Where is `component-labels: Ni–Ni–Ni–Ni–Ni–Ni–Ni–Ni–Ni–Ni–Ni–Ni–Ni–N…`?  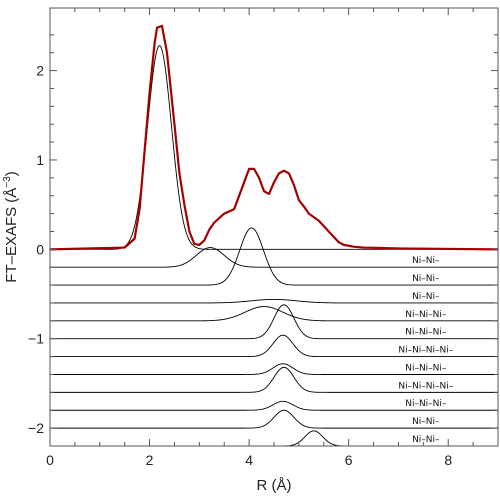 component-labels: Ni–Ni–Ni–Ni–Ni–Ni–Ni–Ni–Ni–Ni–Ni–Ni–Ni–N… is located at coordinates (425, 350).